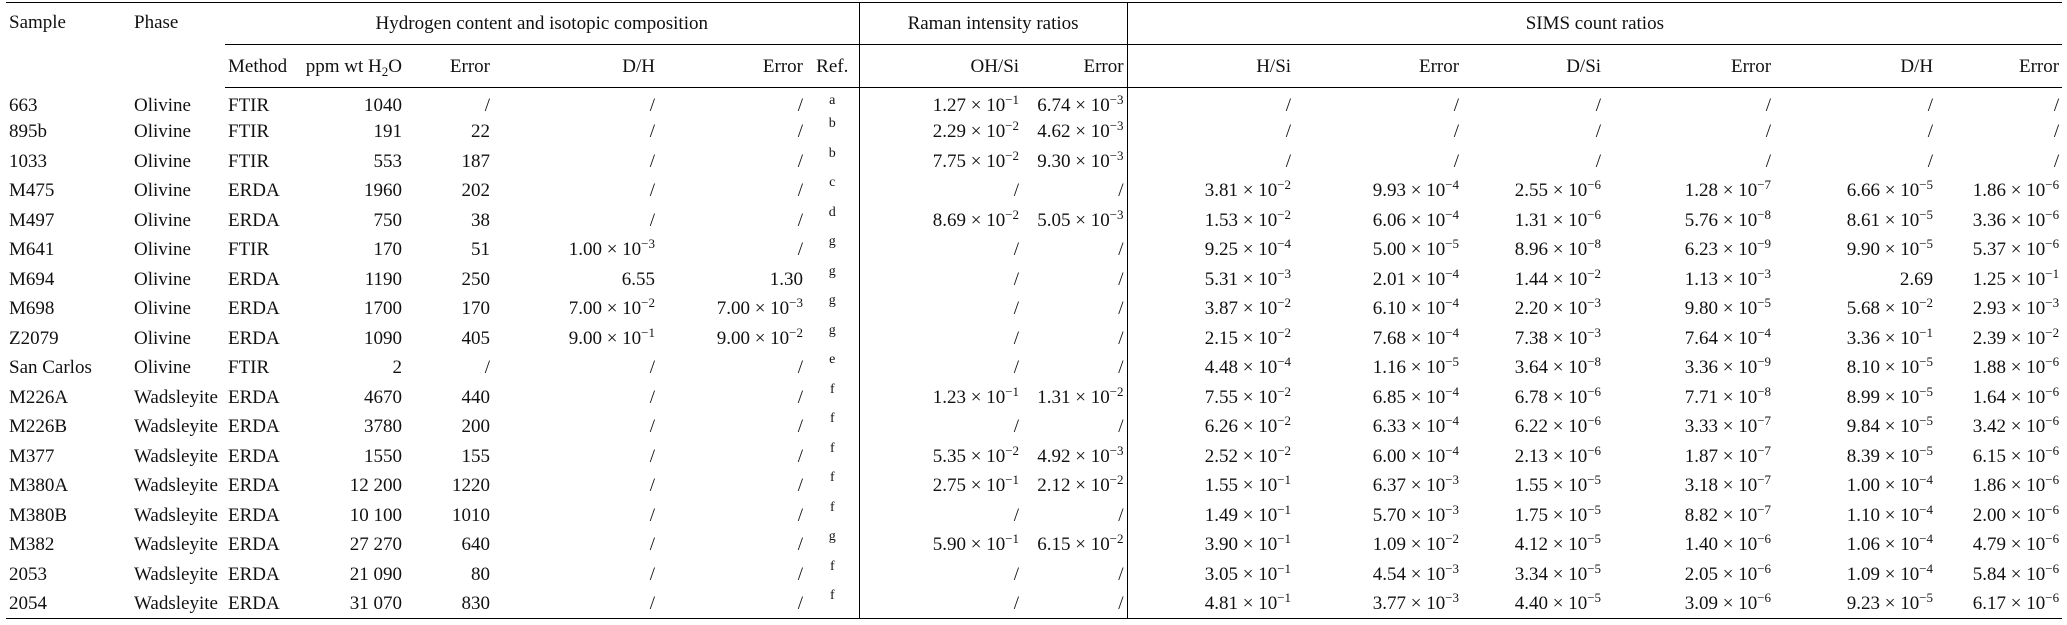 Image resolution: width=2067 pixels, height=625 pixels. Describe the element at coordinates (1558, 543) in the screenshot. I see `cell-dsi: 4.12 × 10⁻⁵` at that location.